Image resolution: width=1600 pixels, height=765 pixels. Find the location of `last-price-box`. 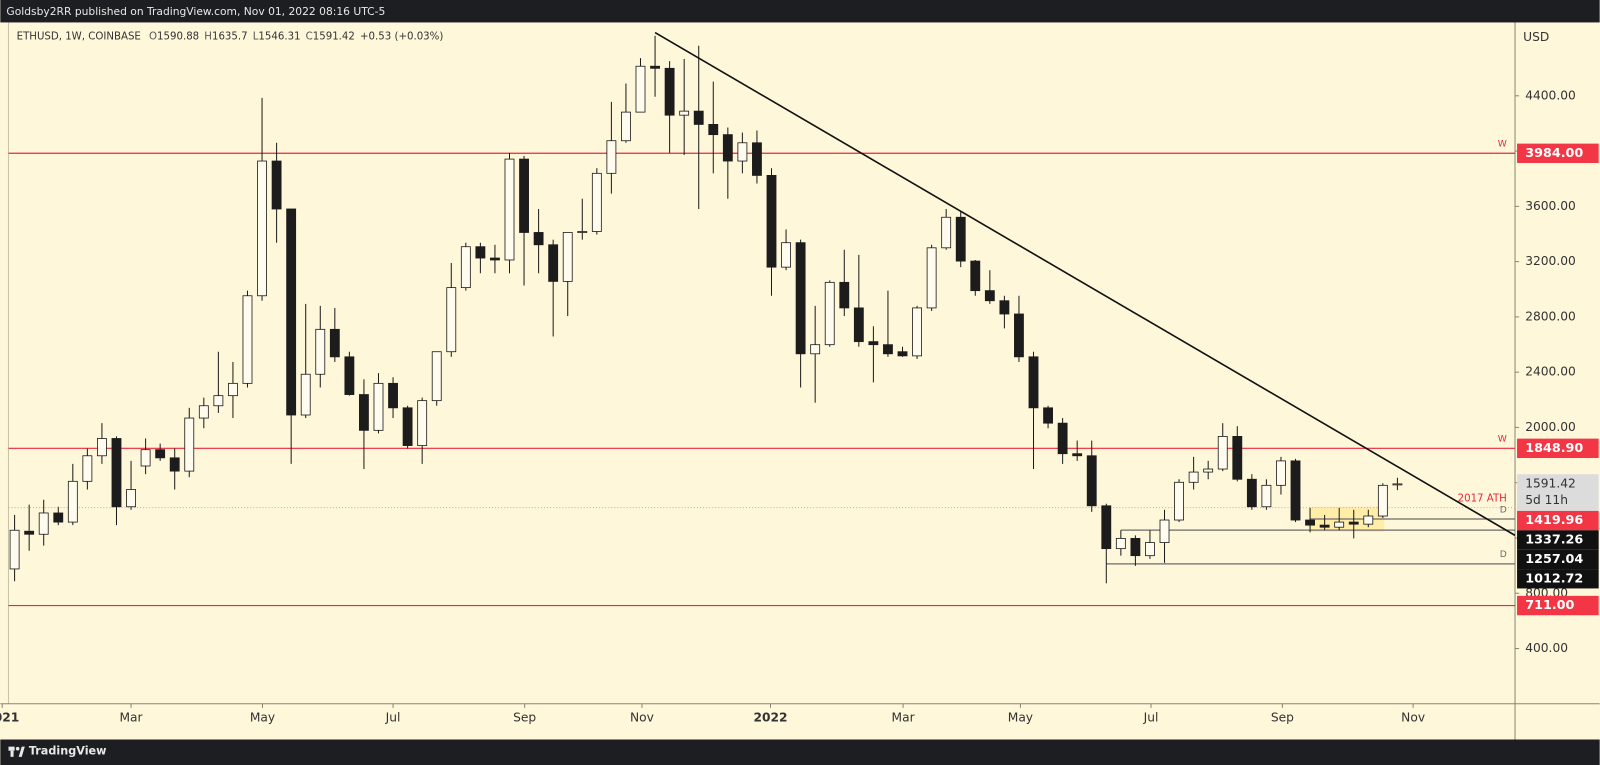

last-price-box is located at coordinates (1558, 492).